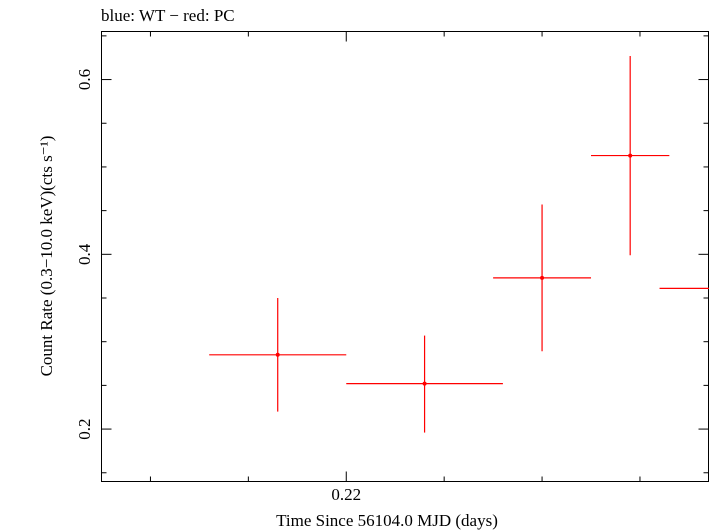  I want to click on chart-title: blue: WT − red: PC, so click(168, 15).